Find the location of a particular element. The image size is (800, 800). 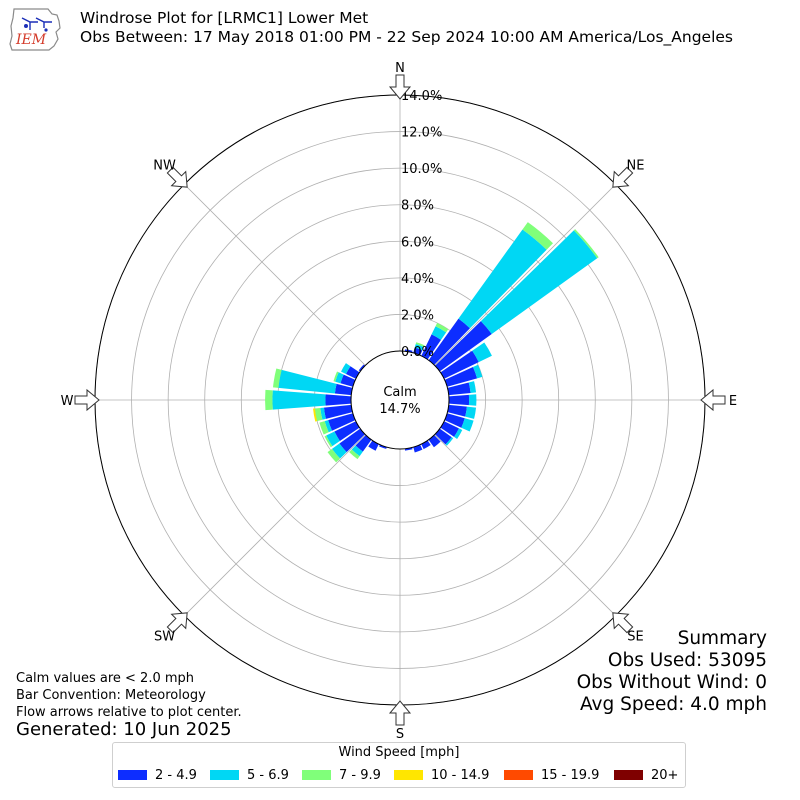

compass-label: E is located at coordinates (733, 401).